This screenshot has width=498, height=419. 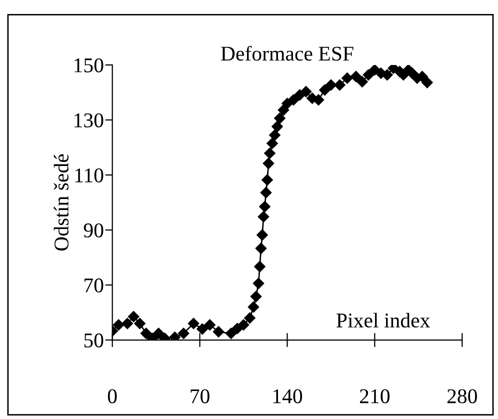 What do you see at coordinates (287, 396) in the screenshot?
I see `x-tick-label: 140` at bounding box center [287, 396].